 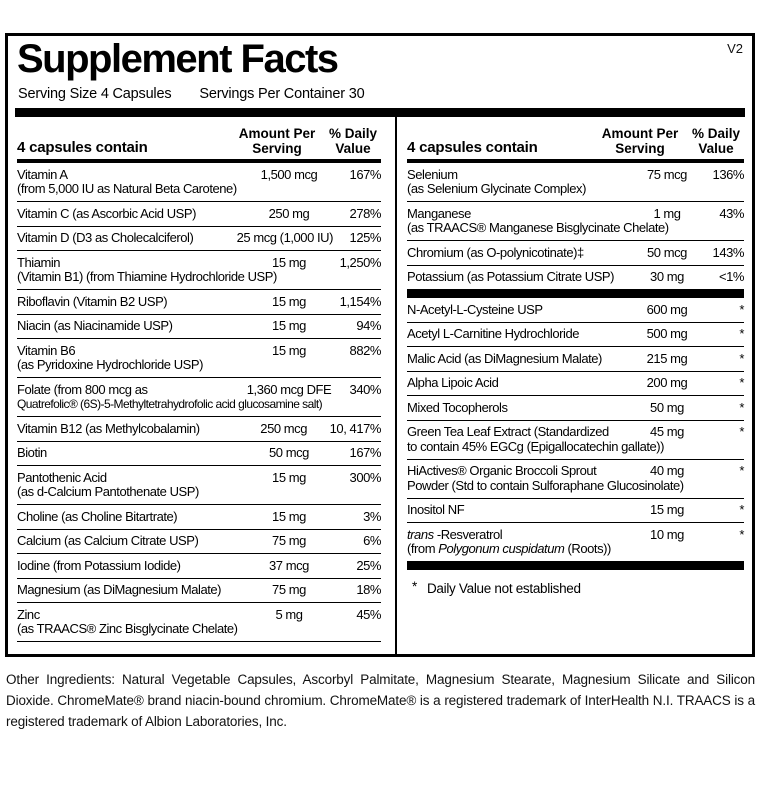 What do you see at coordinates (496, 189) in the screenshot?
I see `ingredient-name-detail: (as Selenium Glycinate Complex)` at bounding box center [496, 189].